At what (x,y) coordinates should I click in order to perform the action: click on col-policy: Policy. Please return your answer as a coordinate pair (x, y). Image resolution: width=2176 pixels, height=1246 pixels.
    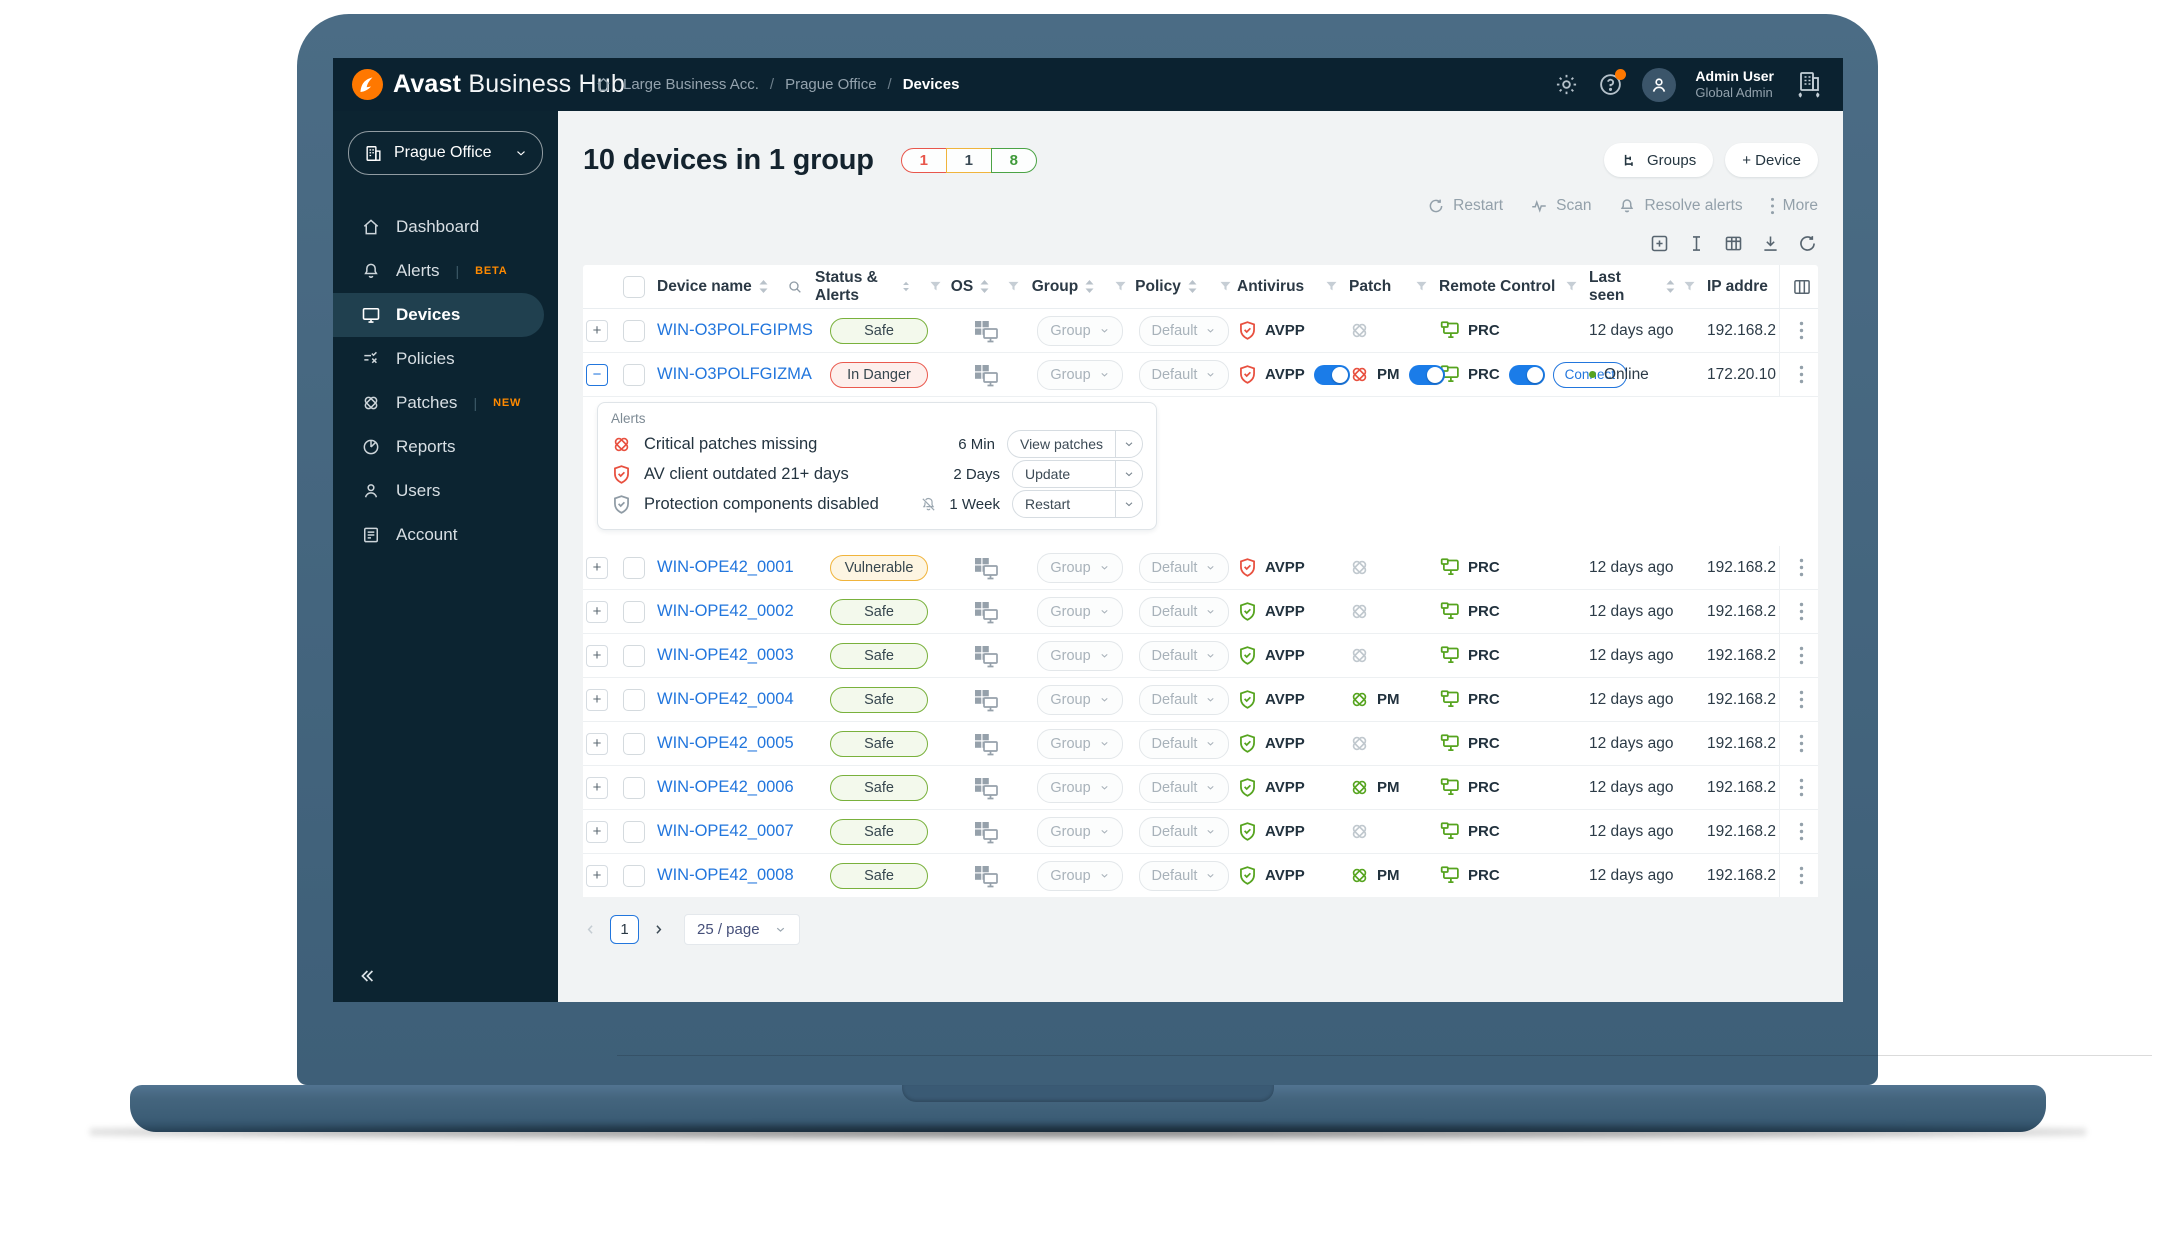
    Looking at the image, I should click on (1184, 286).